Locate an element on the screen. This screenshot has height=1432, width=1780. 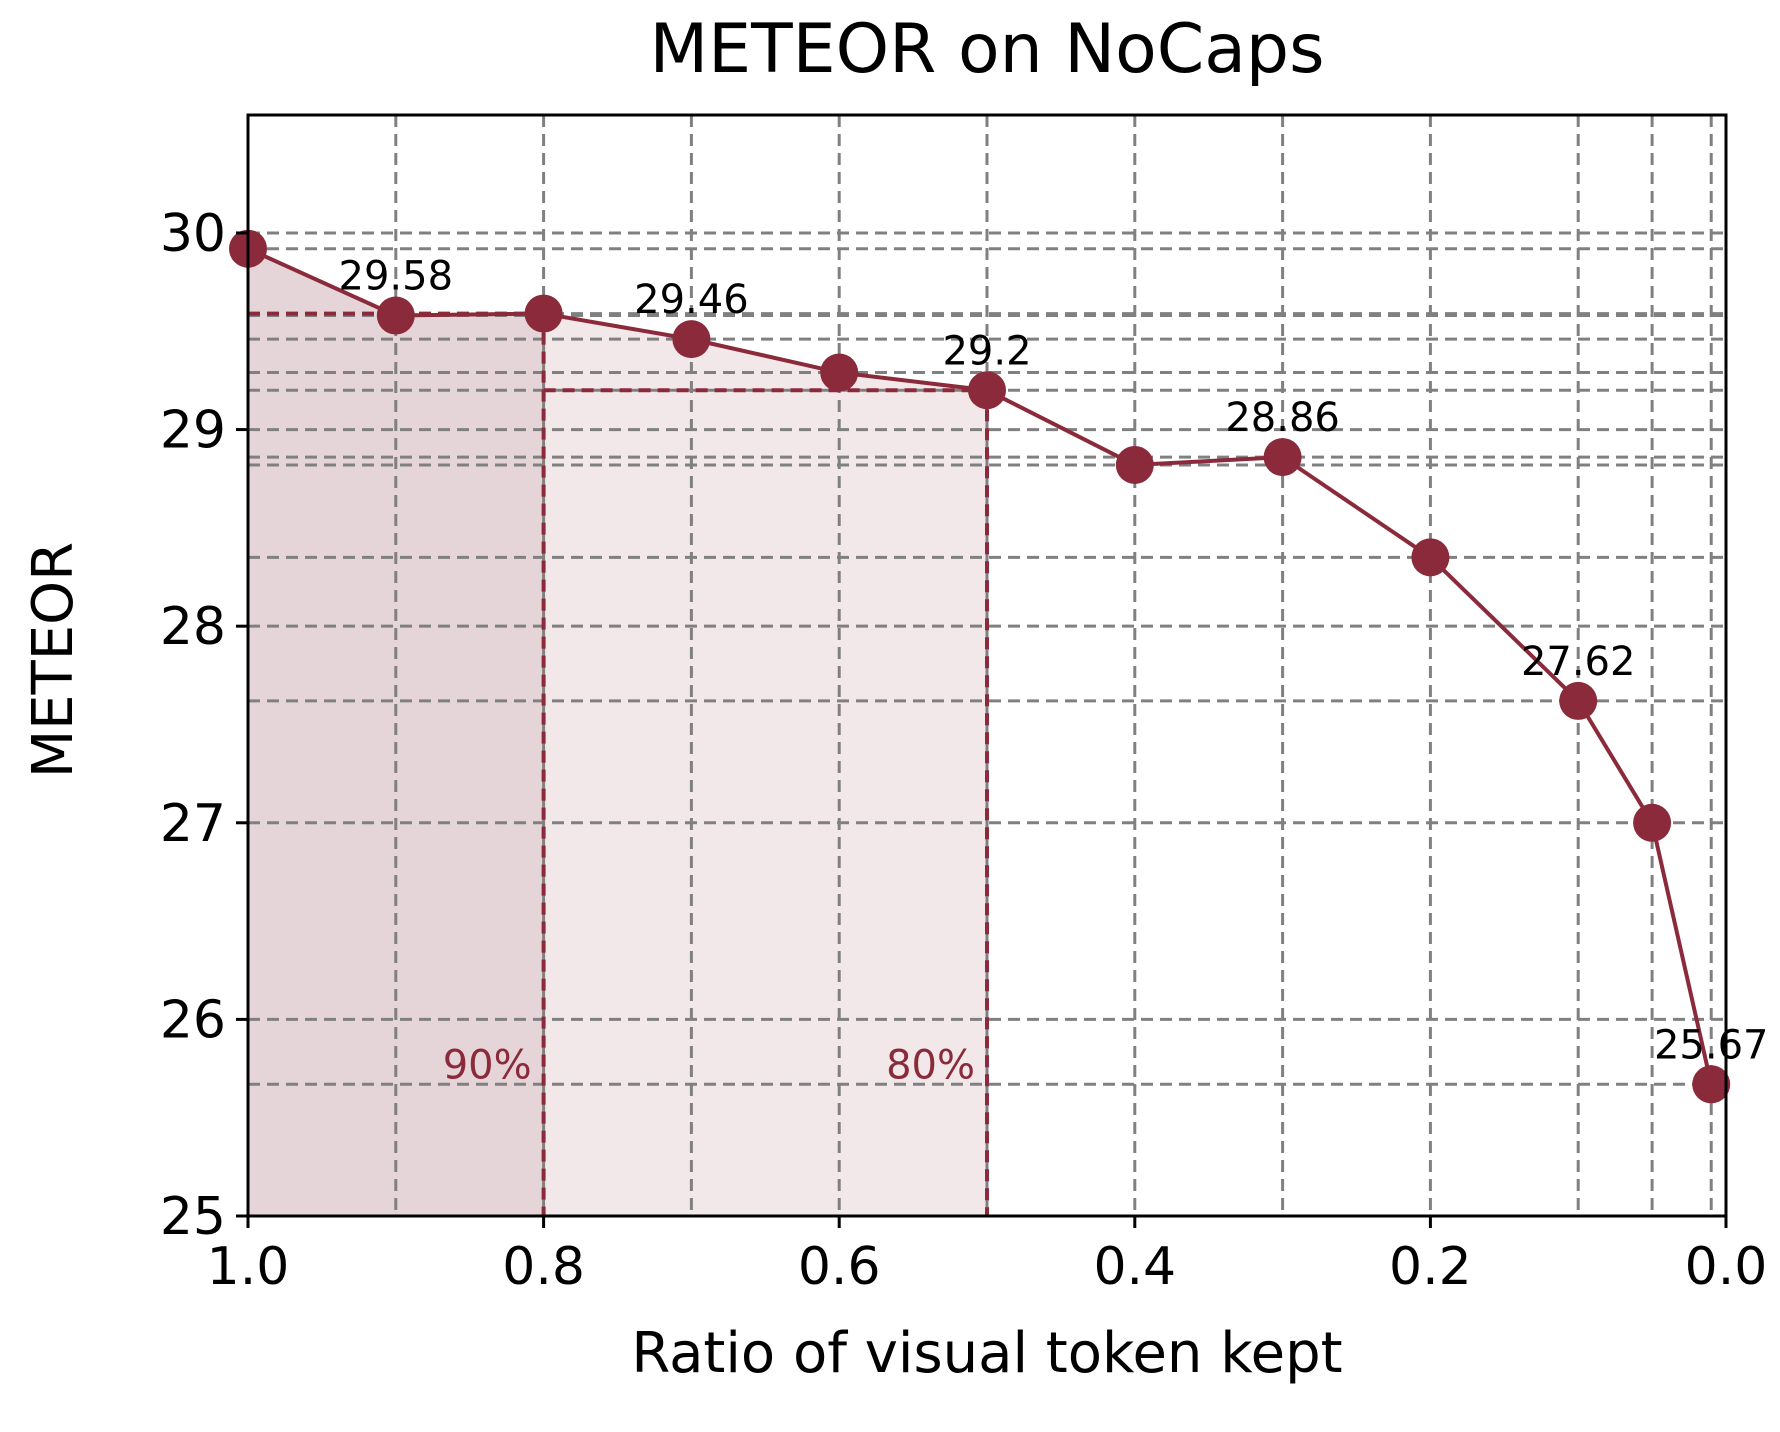
x-tick-label: 0.2 is located at coordinates (1430, 1267).